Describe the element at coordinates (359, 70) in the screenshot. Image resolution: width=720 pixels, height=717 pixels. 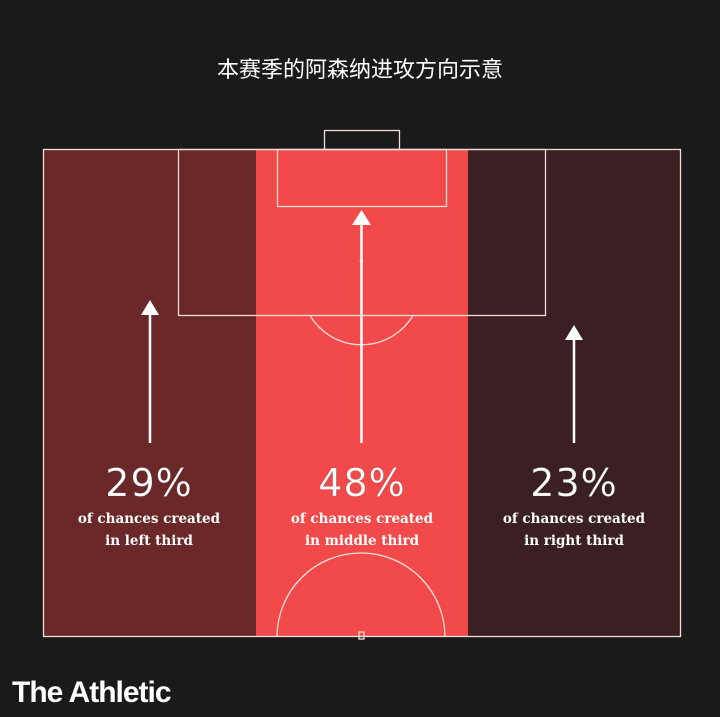
I see `chart-title: 本赛季的阿森纳进攻方向示意` at that location.